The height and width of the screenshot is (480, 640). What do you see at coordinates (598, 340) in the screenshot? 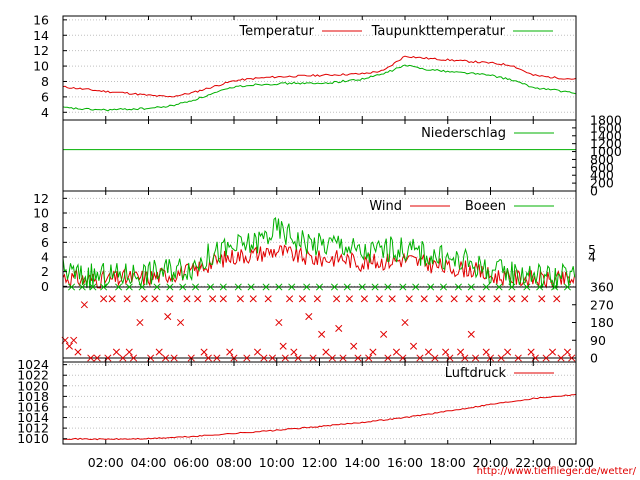
I see `direction-ytick: 90` at bounding box center [598, 340].